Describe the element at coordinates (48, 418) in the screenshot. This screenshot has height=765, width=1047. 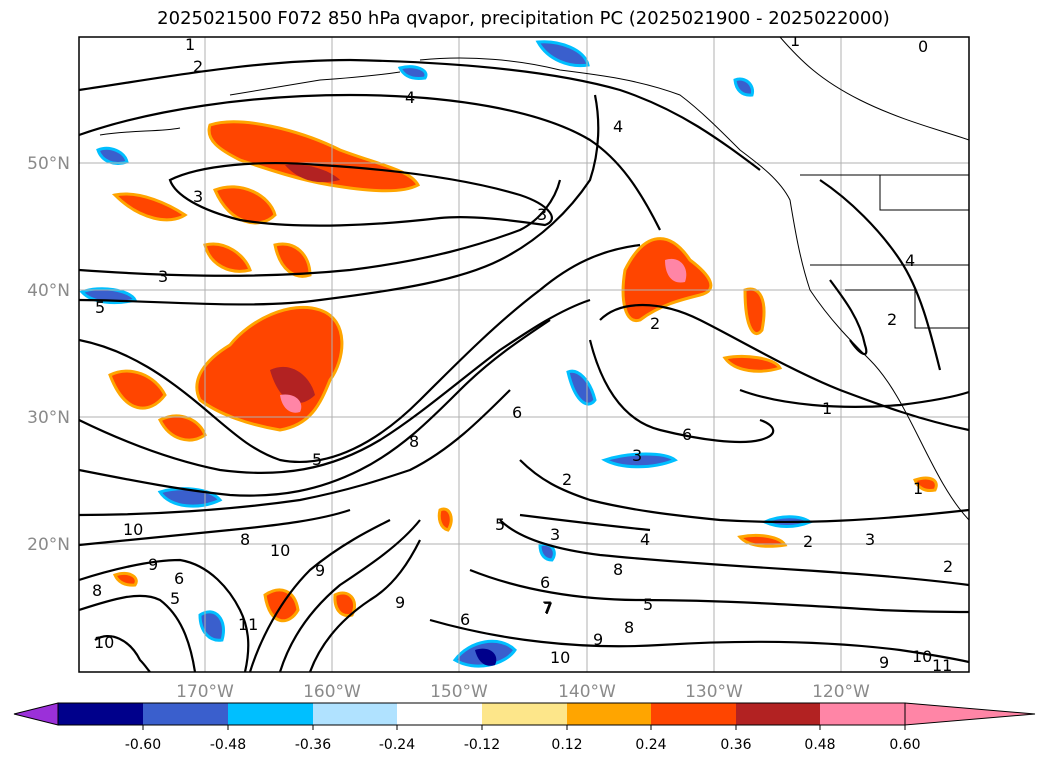
I see `lat-tick-label: 30°N` at that location.